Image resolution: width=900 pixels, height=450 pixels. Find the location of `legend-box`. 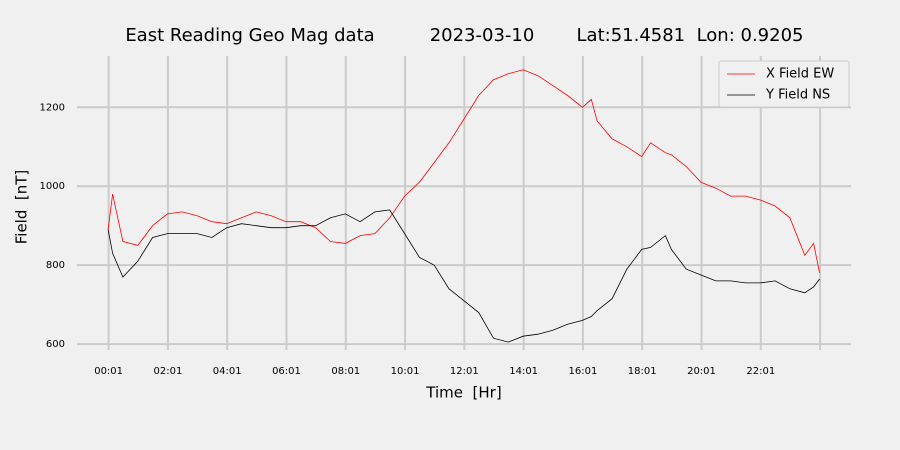

legend-box is located at coordinates (784, 84).